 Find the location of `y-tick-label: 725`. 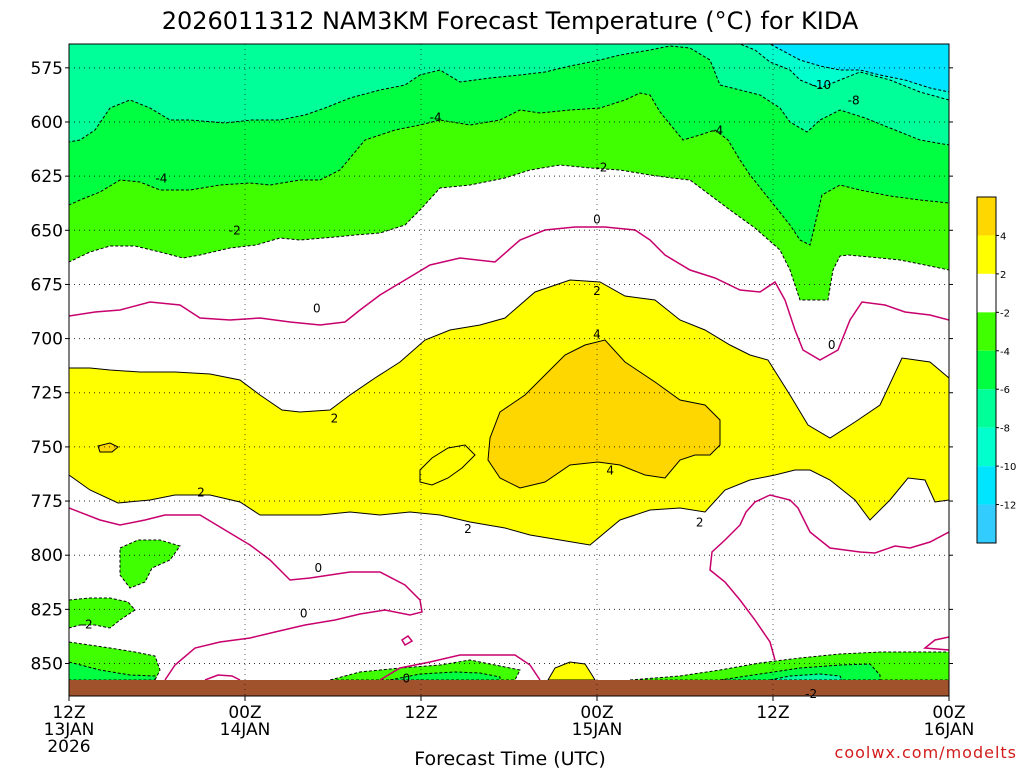

y-tick-label: 725 is located at coordinates (47, 394).